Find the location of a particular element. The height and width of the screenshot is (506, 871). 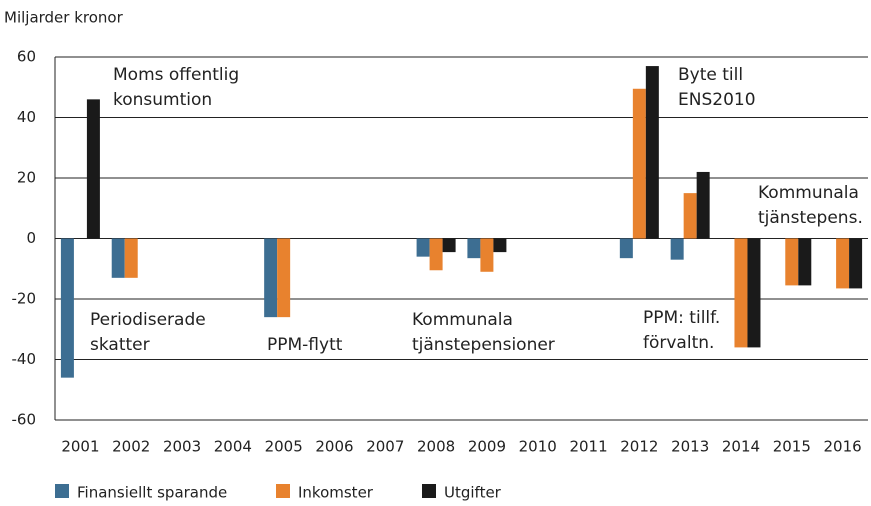

x-tick-label: 2012 is located at coordinates (639, 447).